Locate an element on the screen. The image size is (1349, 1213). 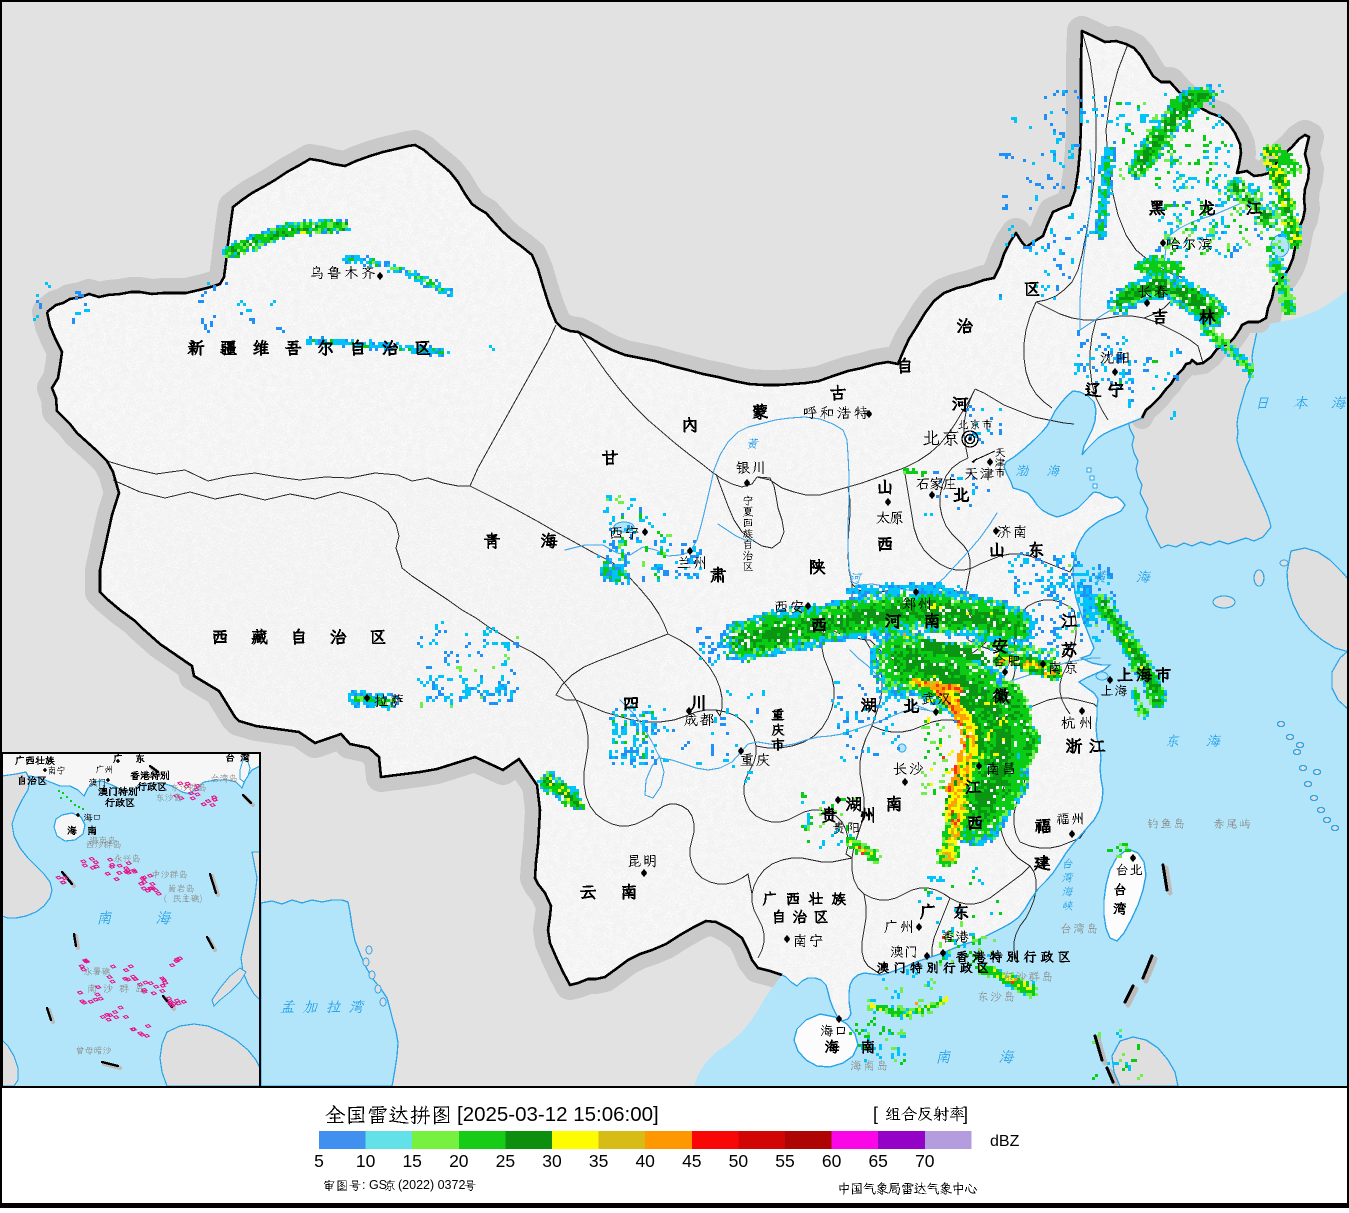
svg-text: 15 is located at coordinates (411, 1161).